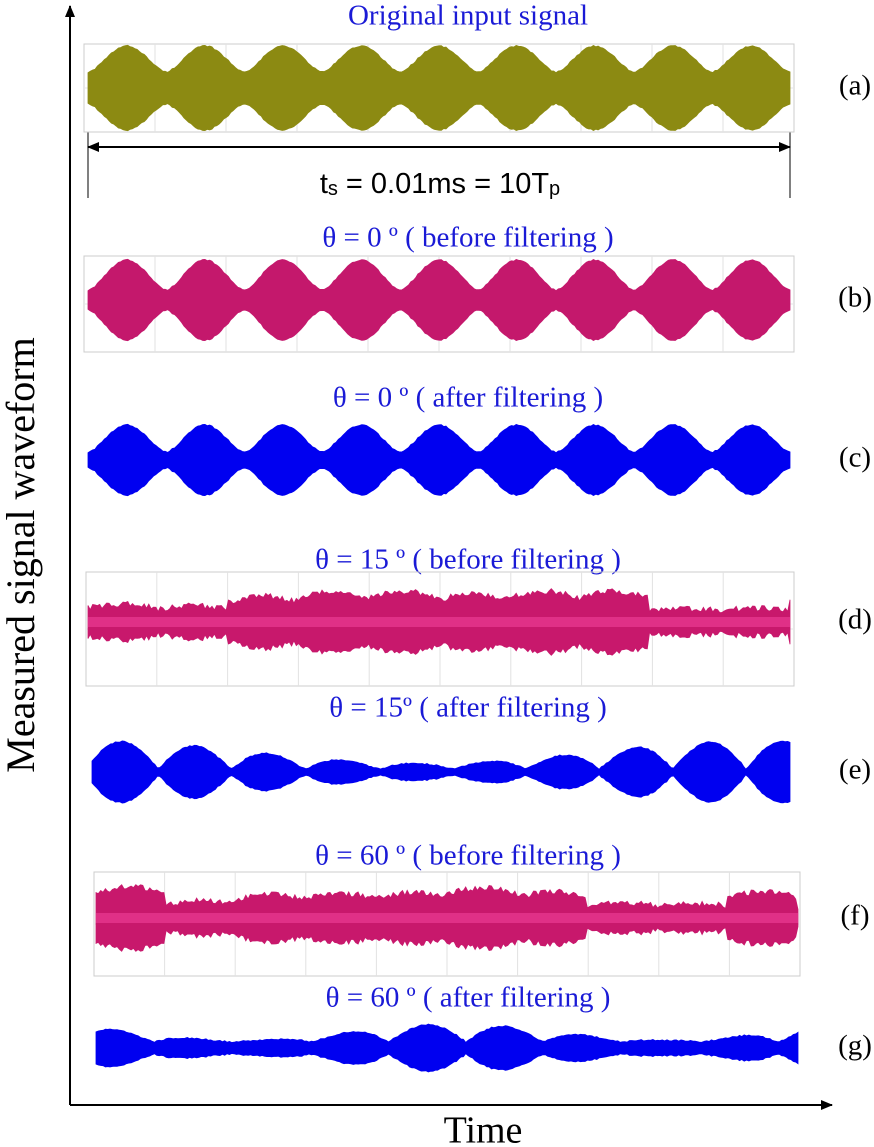 The width and height of the screenshot is (874, 1147). I want to click on panel-title: θ = 60 º ( after filtering ), so click(468, 998).